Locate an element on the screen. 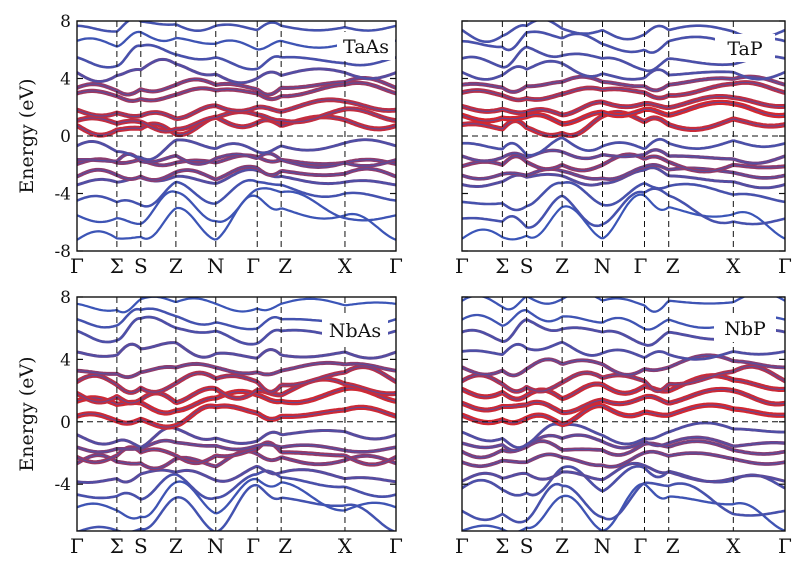  material-label: TaAs is located at coordinates (366, 47).